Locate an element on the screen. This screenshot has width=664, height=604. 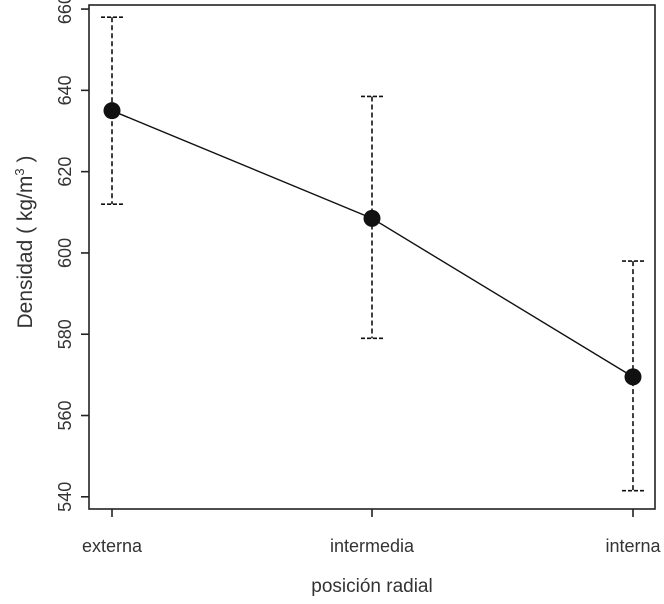
y-axis-title: Densidad ( kg/m3 ) is located at coordinates (24, 242).